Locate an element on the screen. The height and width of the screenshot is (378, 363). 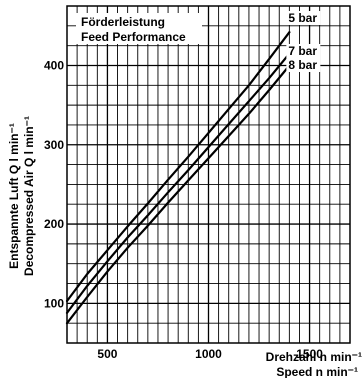
y-tick-label: 200 is located at coordinates (54, 224).